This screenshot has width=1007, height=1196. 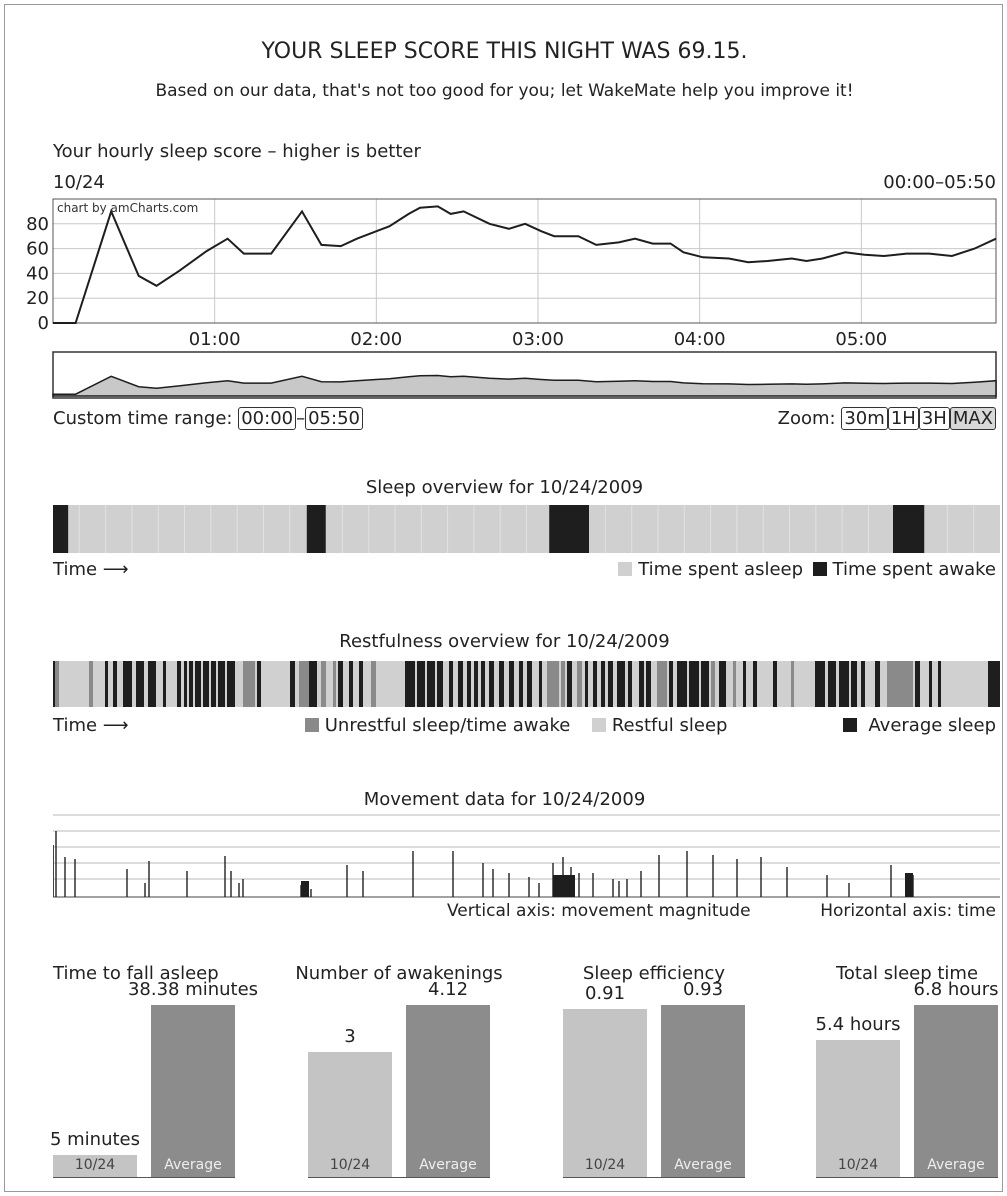 I want to click on x-tick-label: 03:00, so click(x=538, y=339).